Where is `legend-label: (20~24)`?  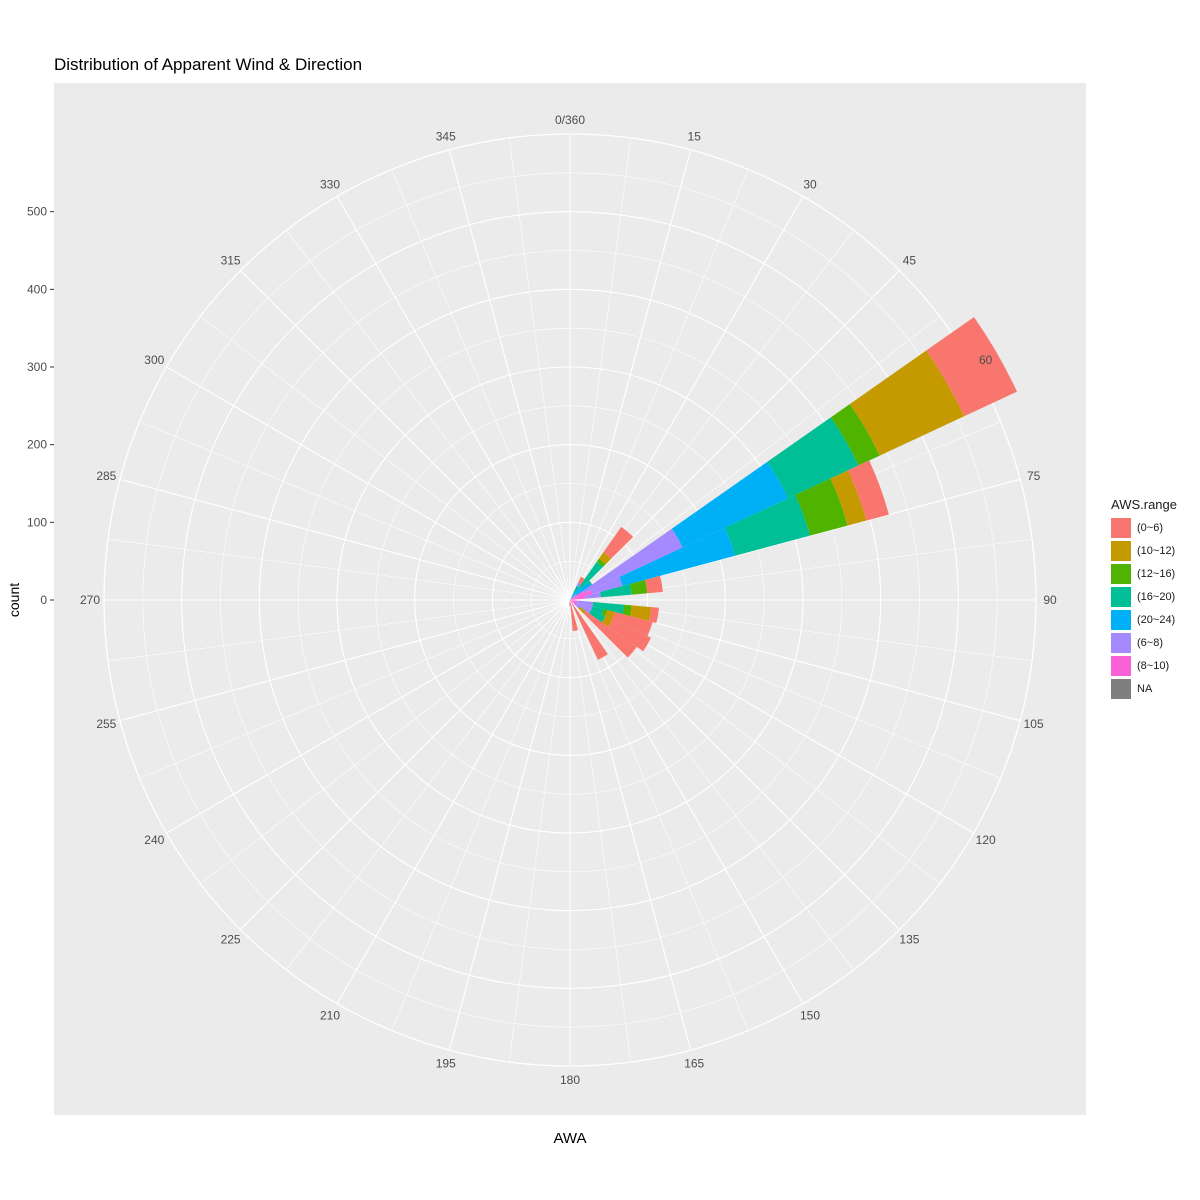
legend-label: (20~24) is located at coordinates (1156, 619).